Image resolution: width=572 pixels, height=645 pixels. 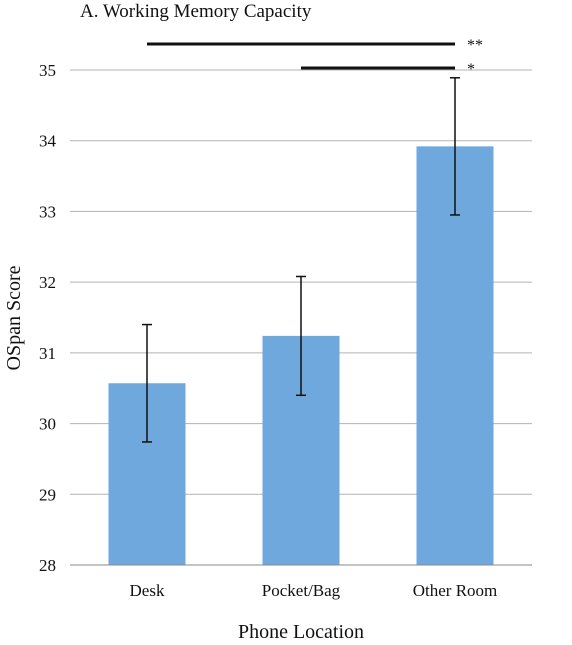 What do you see at coordinates (47, 211) in the screenshot?
I see `y-tick-label: 33` at bounding box center [47, 211].